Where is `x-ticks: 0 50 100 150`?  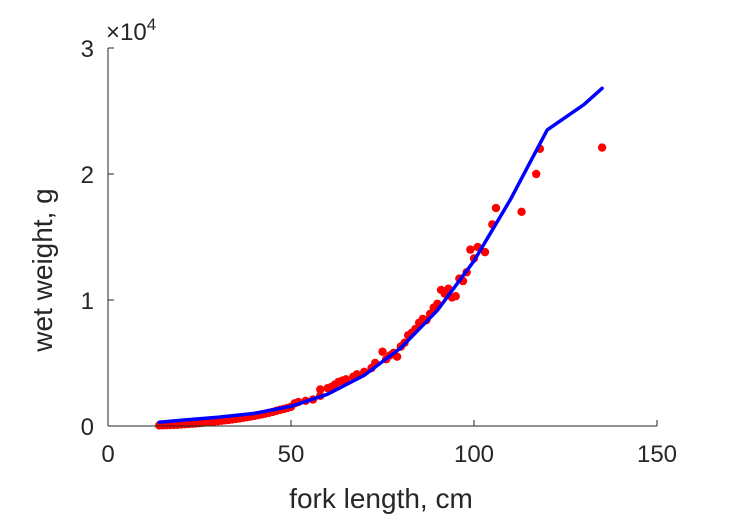 x-ticks: 0 50 100 150 is located at coordinates (389, 444).